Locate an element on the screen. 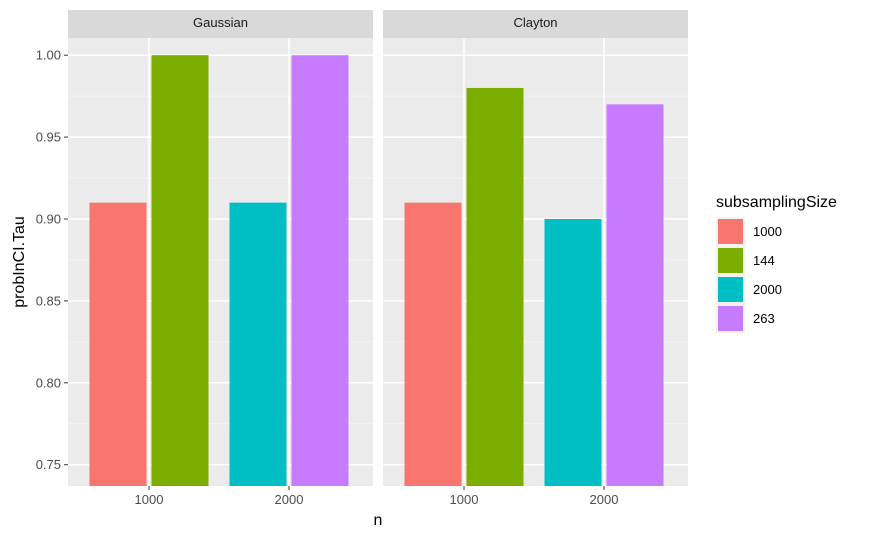 The width and height of the screenshot is (872, 538). y-axis: 0.75 0.80 0.85 0.90 0.95 1.00 is located at coordinates (52, 260).